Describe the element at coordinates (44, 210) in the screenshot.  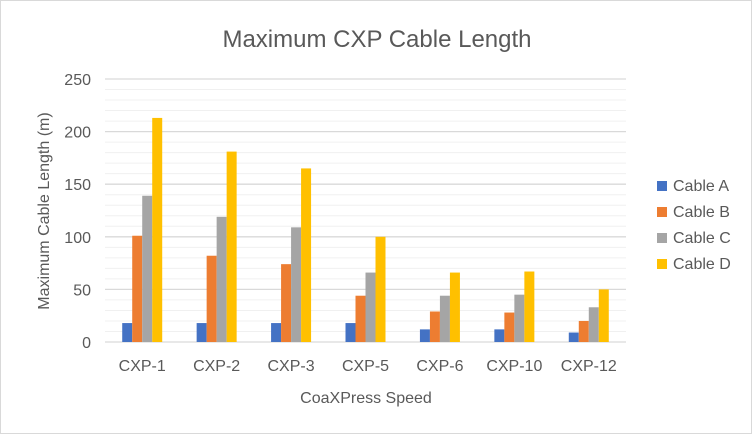
I see `y-axis-label: Maximum Cable Length (m)` at that location.